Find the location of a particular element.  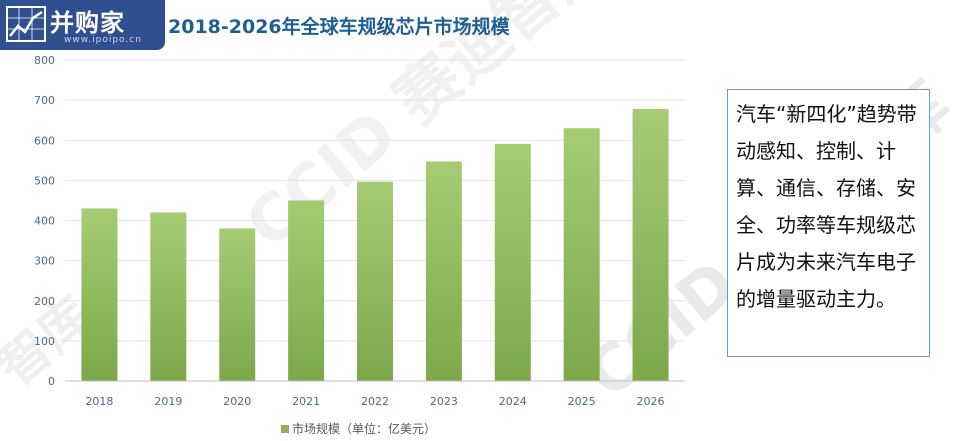

logo-name: 并购家 is located at coordinates (87, 23).